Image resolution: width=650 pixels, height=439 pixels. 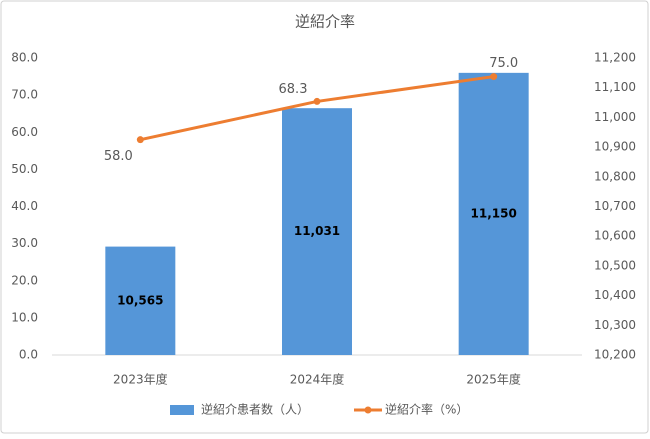 I want to click on line-value-label: 68.3, so click(x=293, y=89).